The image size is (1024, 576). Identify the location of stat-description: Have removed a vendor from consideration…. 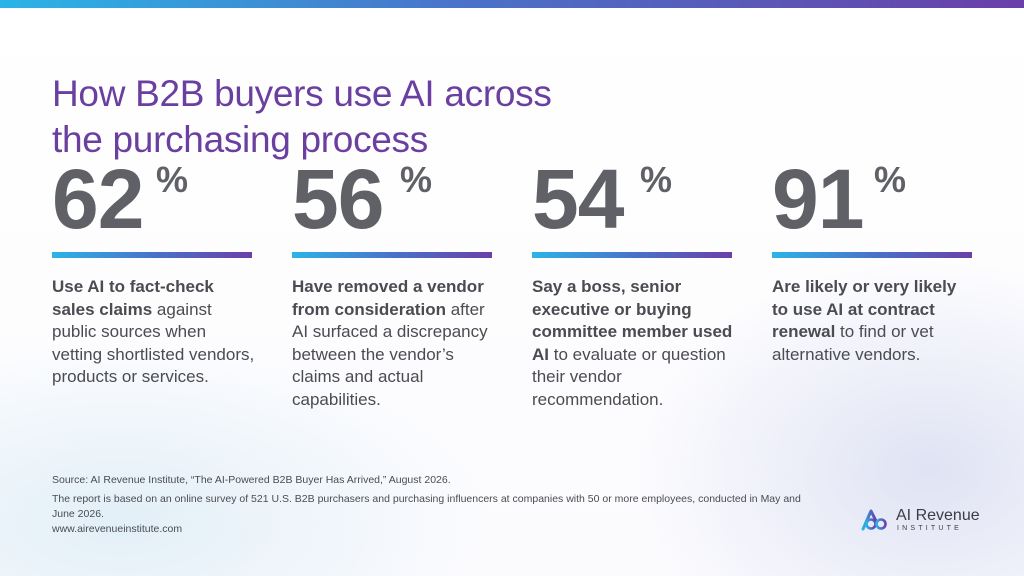
(394, 343).